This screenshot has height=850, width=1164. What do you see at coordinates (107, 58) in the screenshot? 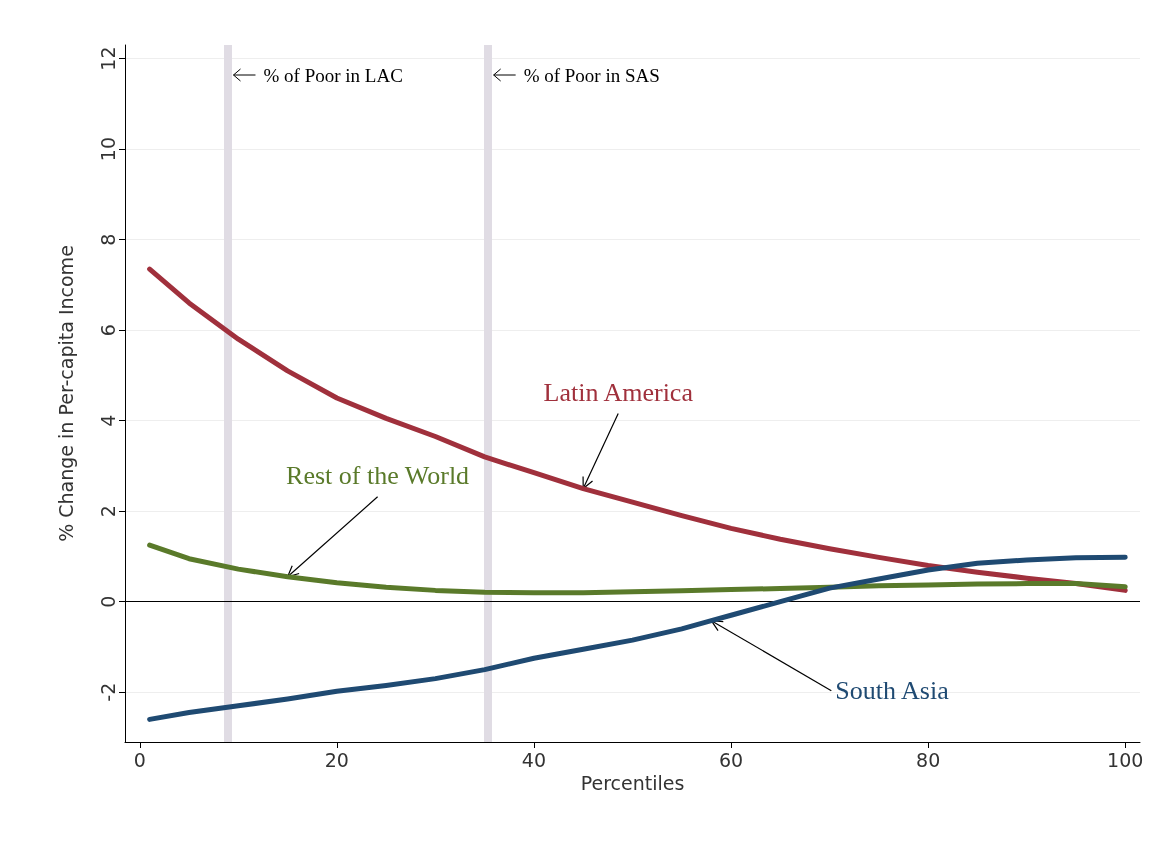
I see `y-tick-label: 12` at bounding box center [107, 58].